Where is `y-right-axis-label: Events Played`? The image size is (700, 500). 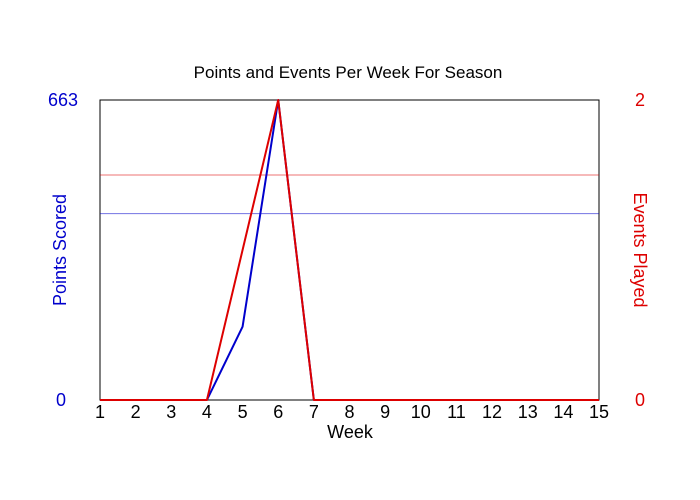 y-right-axis-label: Events Played is located at coordinates (640, 249).